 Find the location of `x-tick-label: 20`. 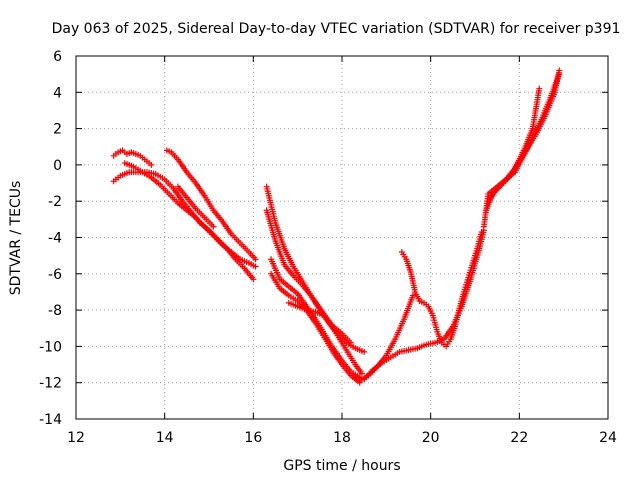

x-tick-label: 20 is located at coordinates (431, 438).